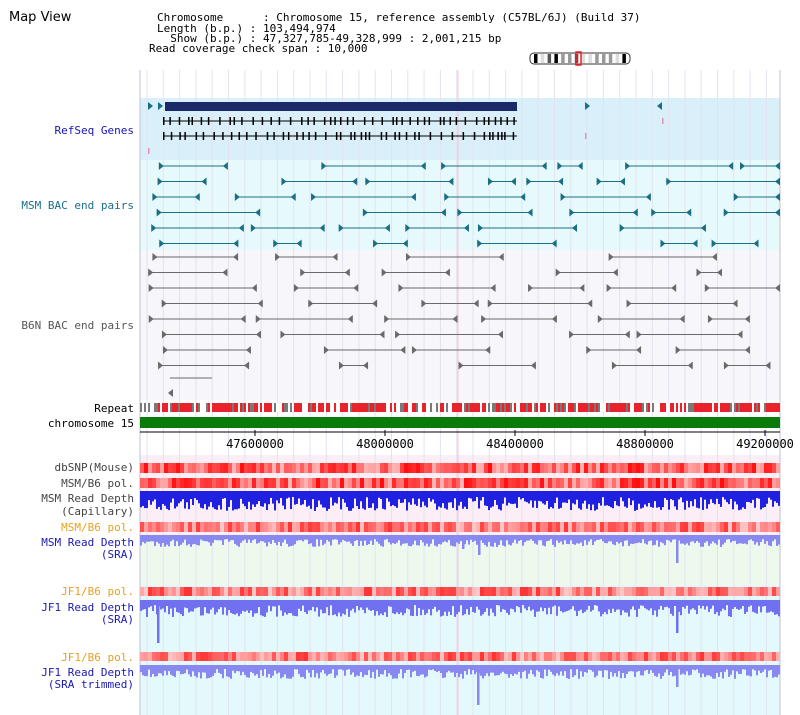 Image resolution: width=800 pixels, height=715 pixels. What do you see at coordinates (465, 205) in the screenshot?
I see `msm-bac-track` at bounding box center [465, 205].